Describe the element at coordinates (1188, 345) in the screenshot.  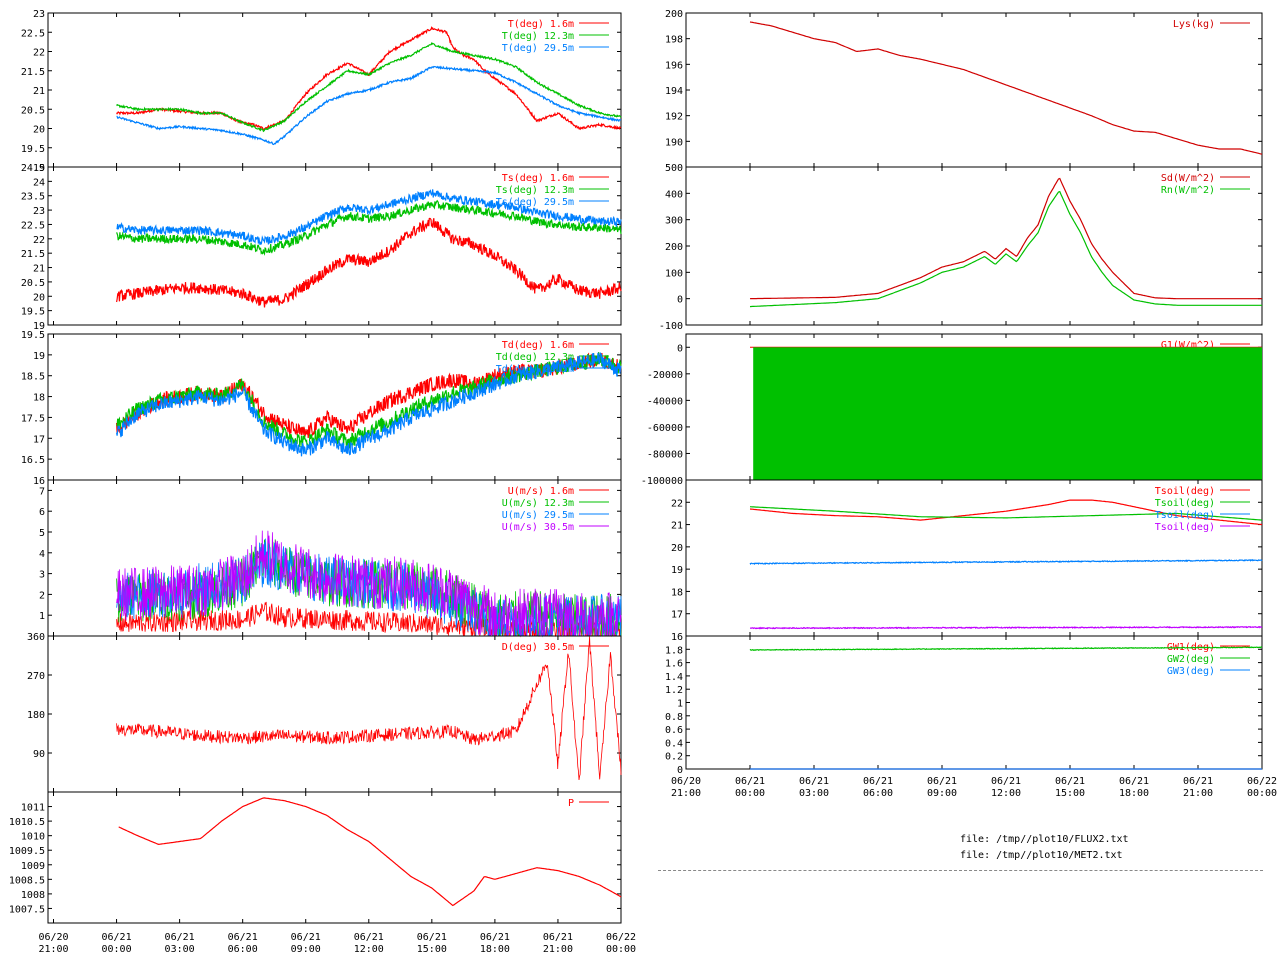
I see `legend-label-G: G1(W/m^2)` at that location.